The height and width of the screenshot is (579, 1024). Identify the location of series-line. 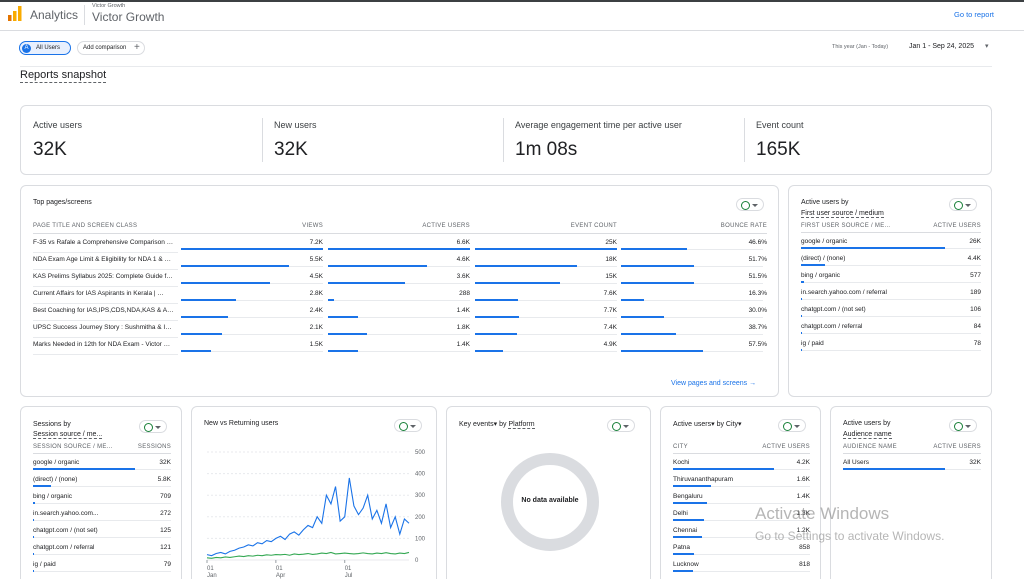
(308, 555).